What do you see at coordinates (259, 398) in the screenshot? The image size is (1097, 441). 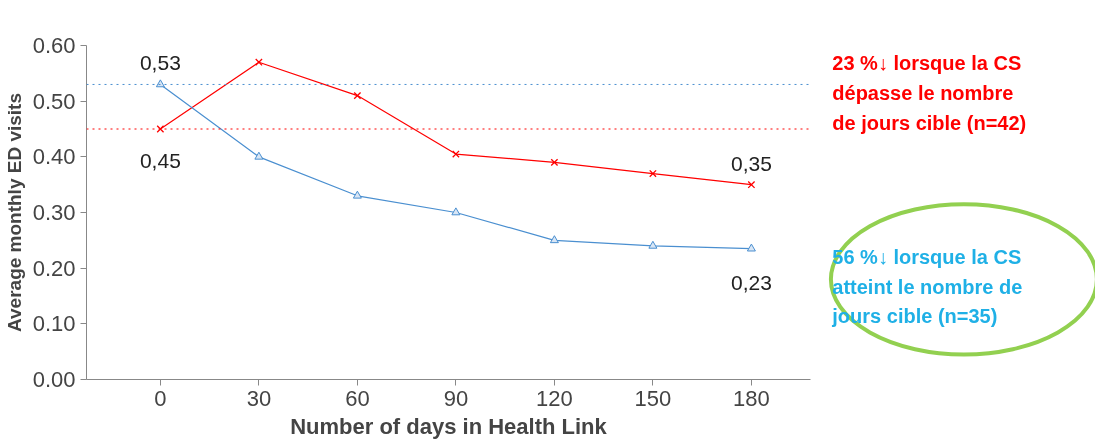 I see `x-tick-label: 30` at bounding box center [259, 398].